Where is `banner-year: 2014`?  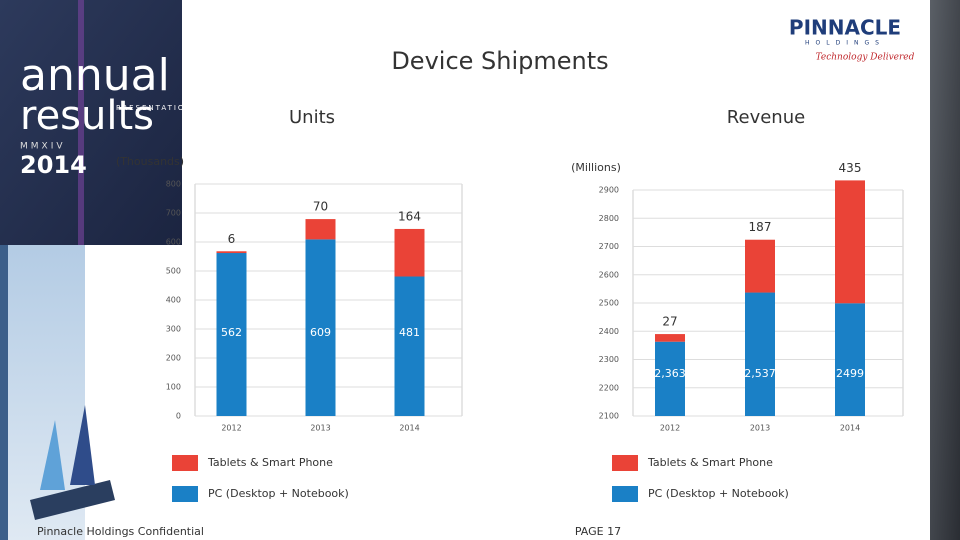 banner-year: 2014 is located at coordinates (53, 165).